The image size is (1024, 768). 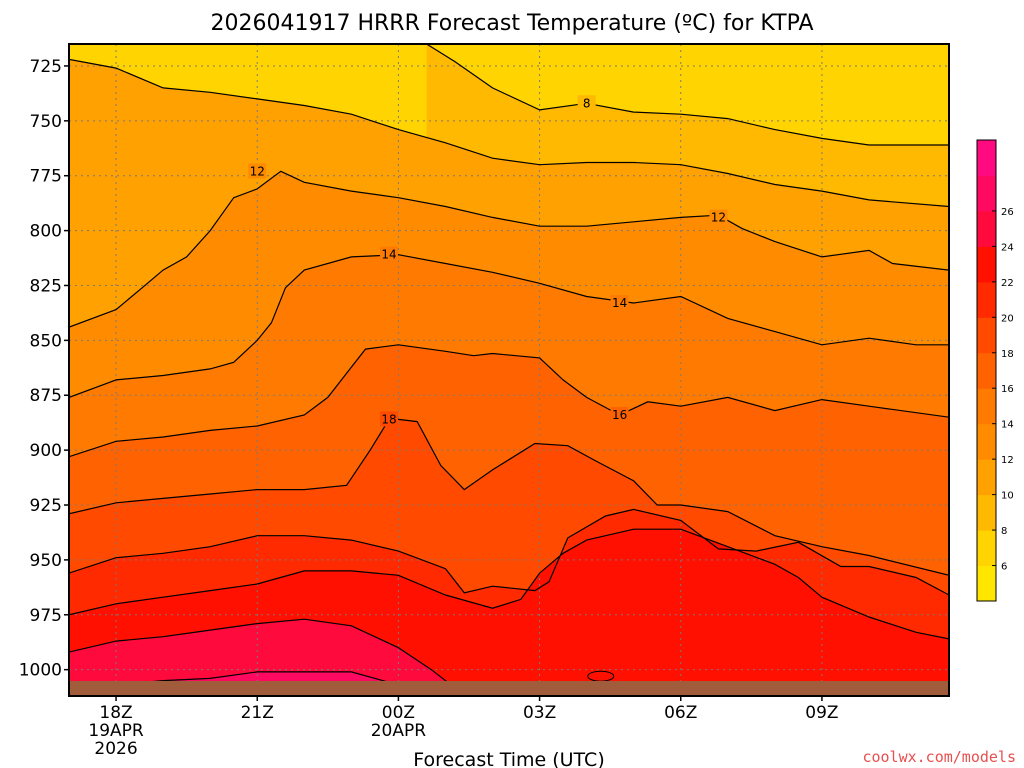 I want to click on x-tick-label-6-1: 20APR, so click(x=399, y=731).